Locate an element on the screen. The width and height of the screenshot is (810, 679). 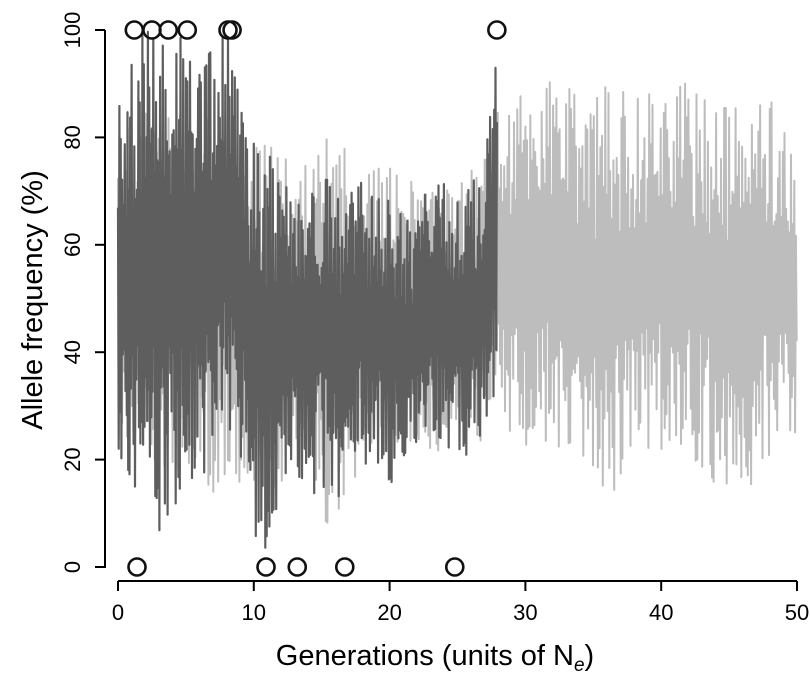
x-tick-label: 20 is located at coordinates (389, 612).